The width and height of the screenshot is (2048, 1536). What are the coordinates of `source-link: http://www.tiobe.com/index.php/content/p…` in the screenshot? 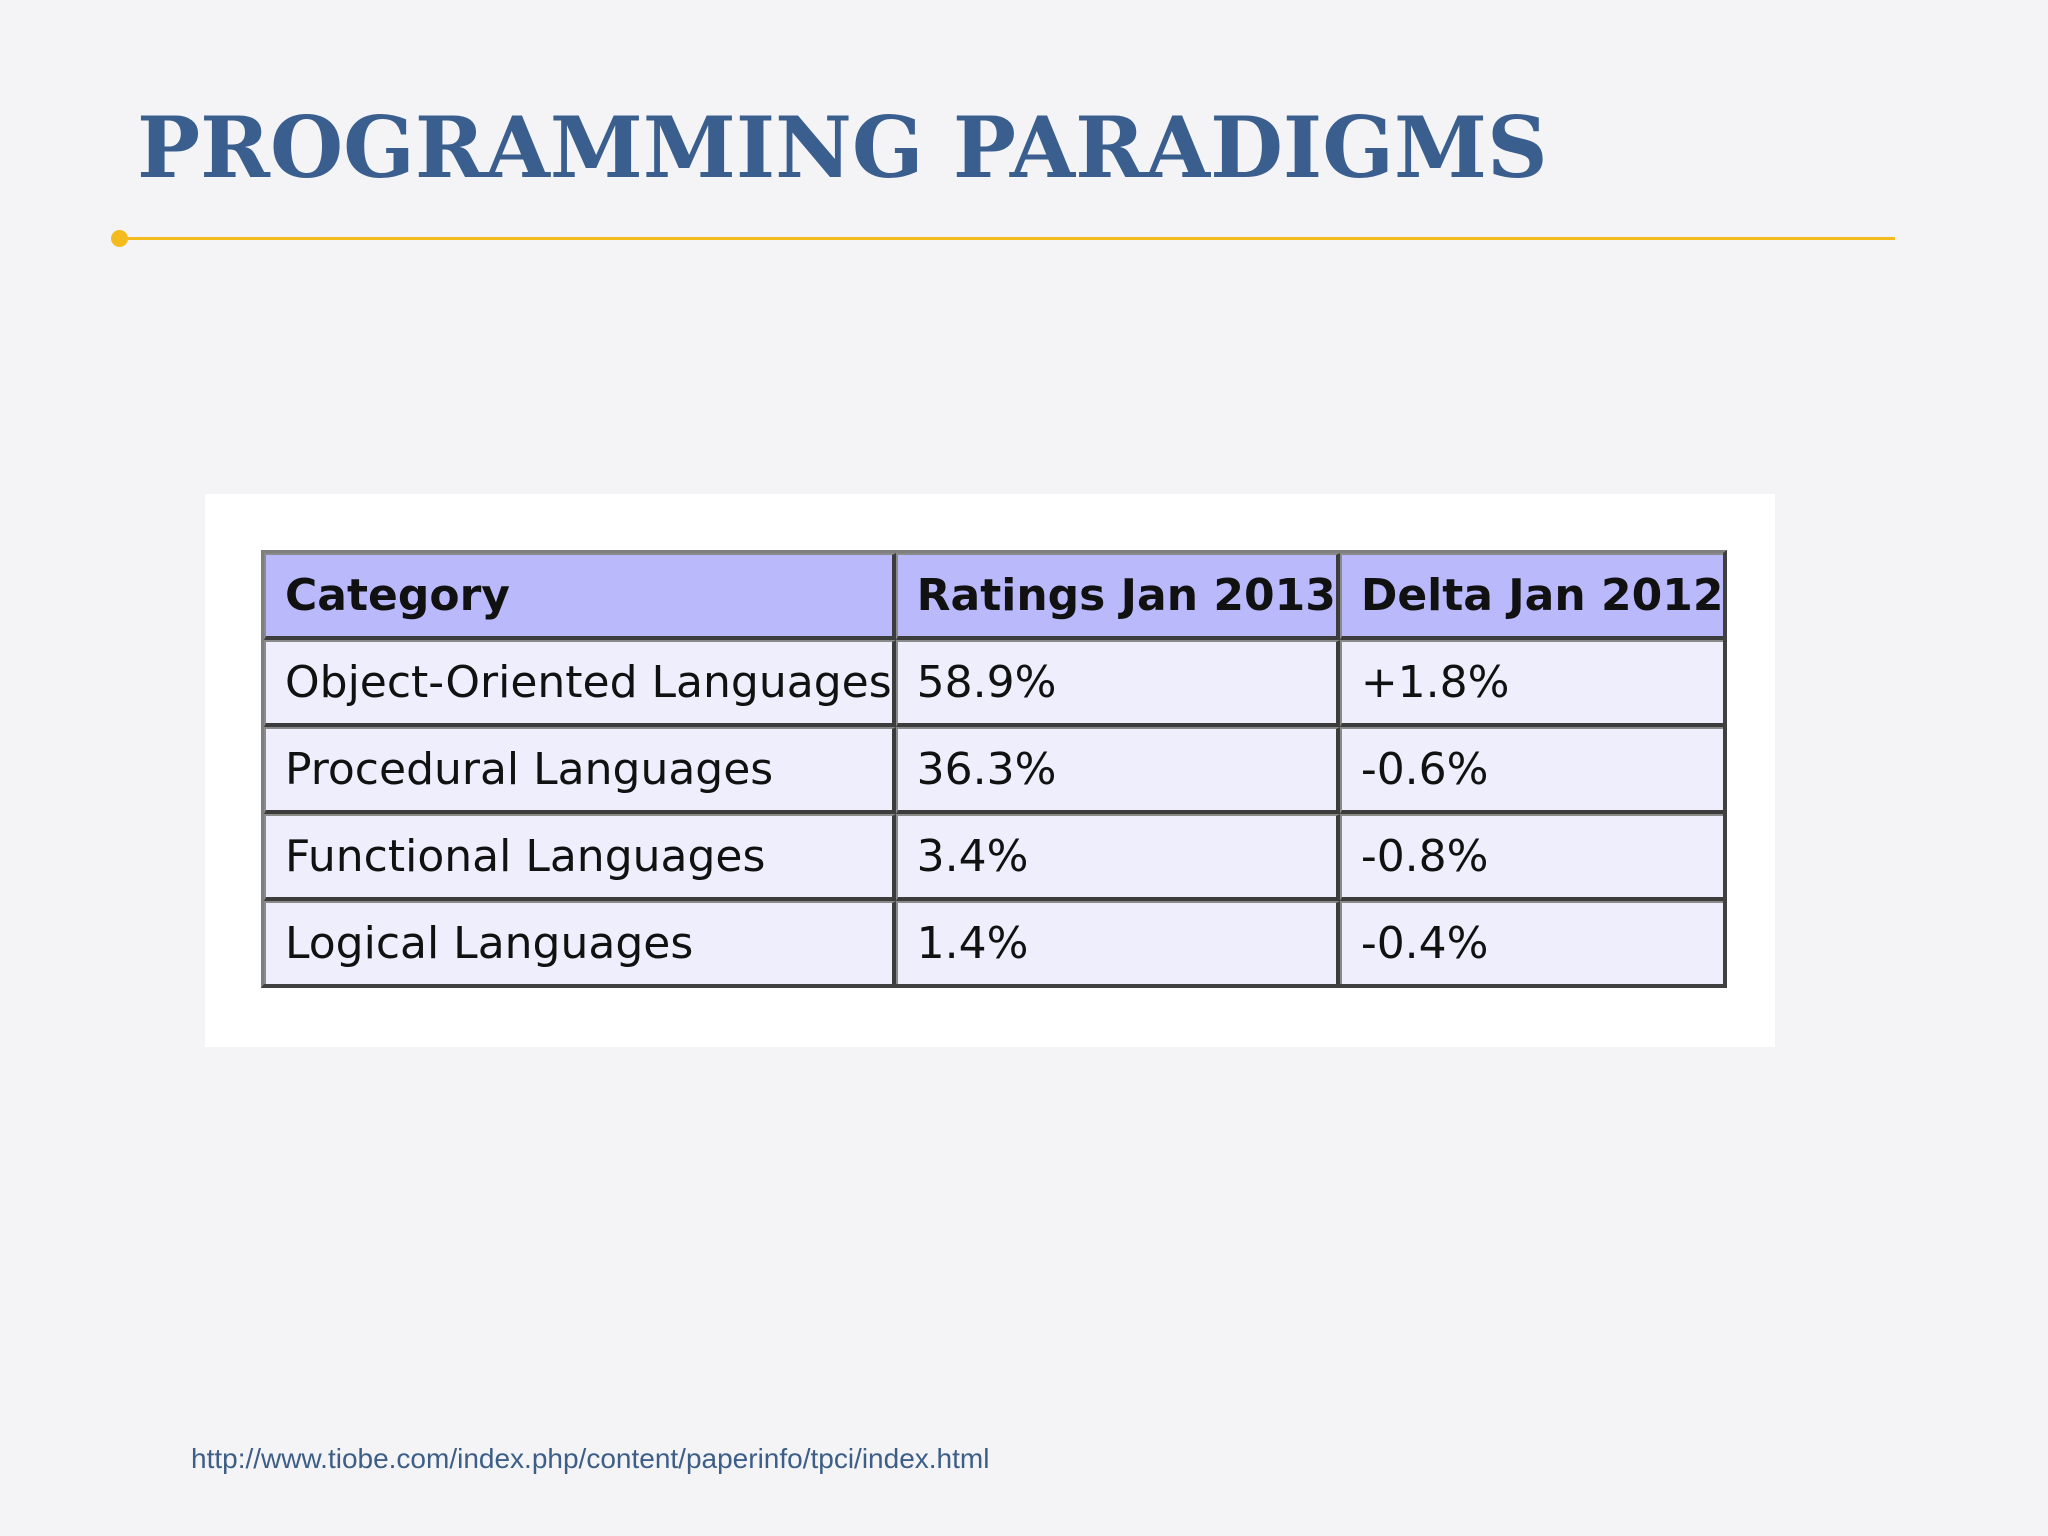 It's located at (590, 1458).